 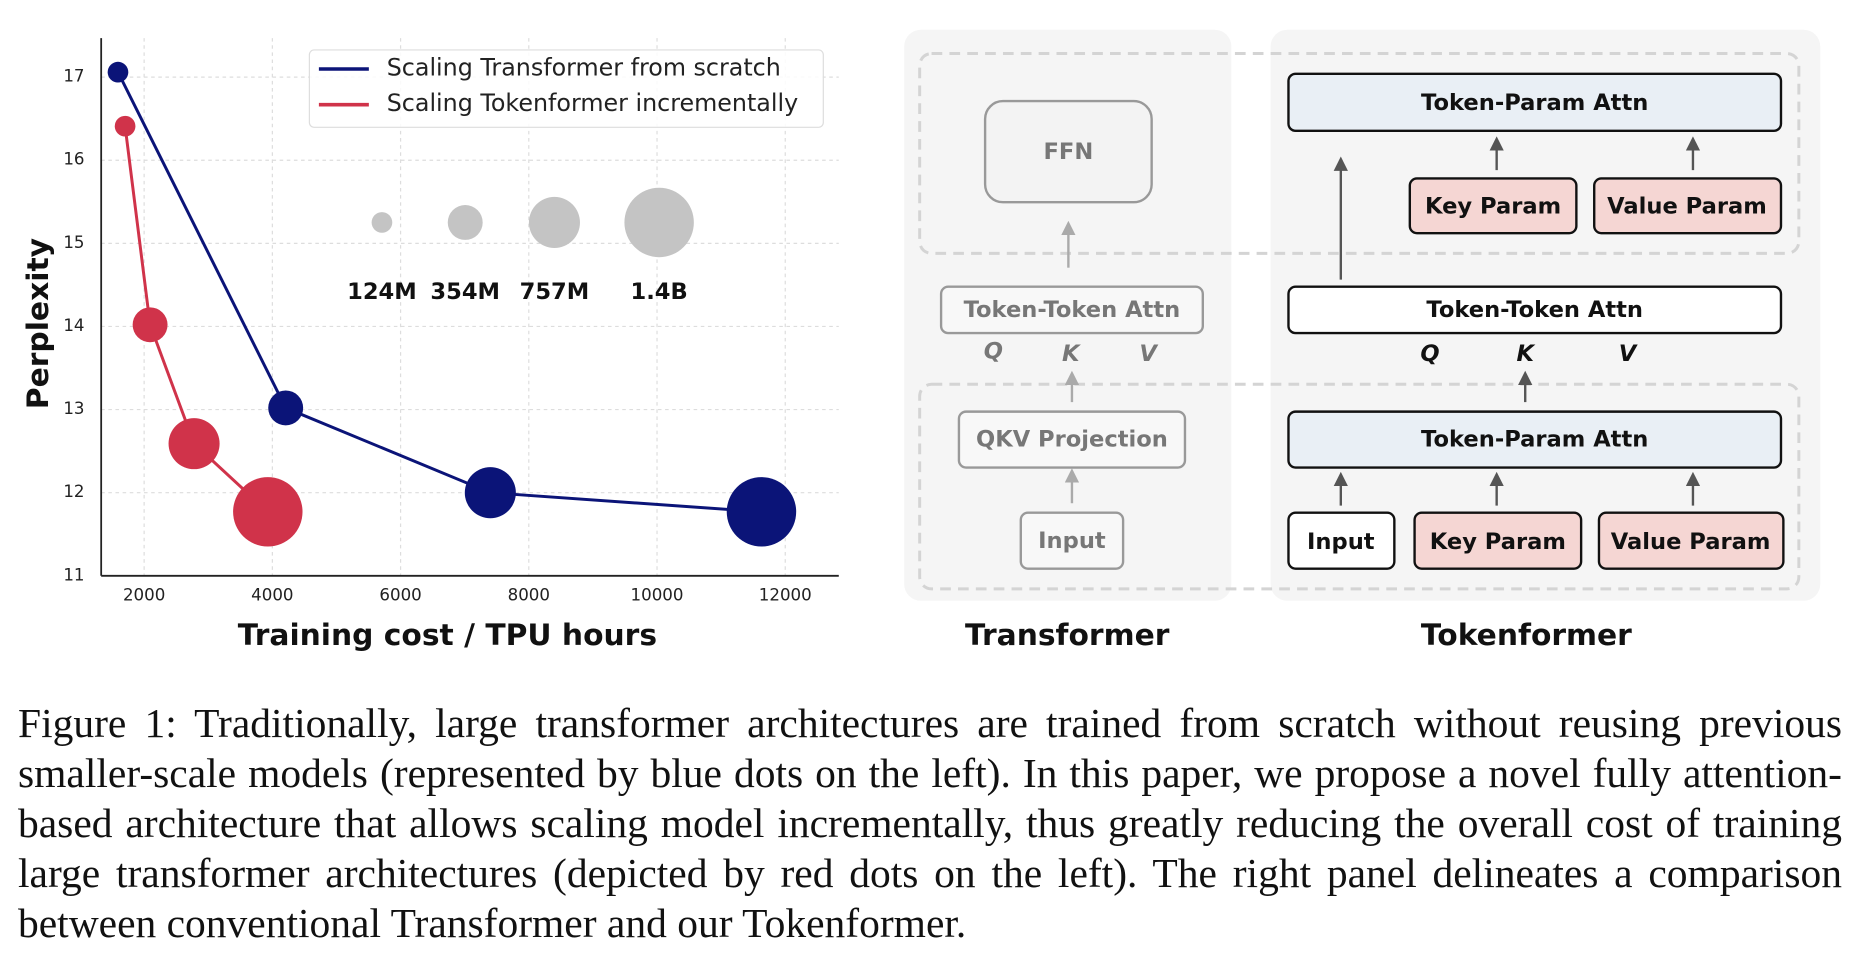 What do you see at coordinates (1526, 635) in the screenshot?
I see `panel-title: Tokenformer` at bounding box center [1526, 635].